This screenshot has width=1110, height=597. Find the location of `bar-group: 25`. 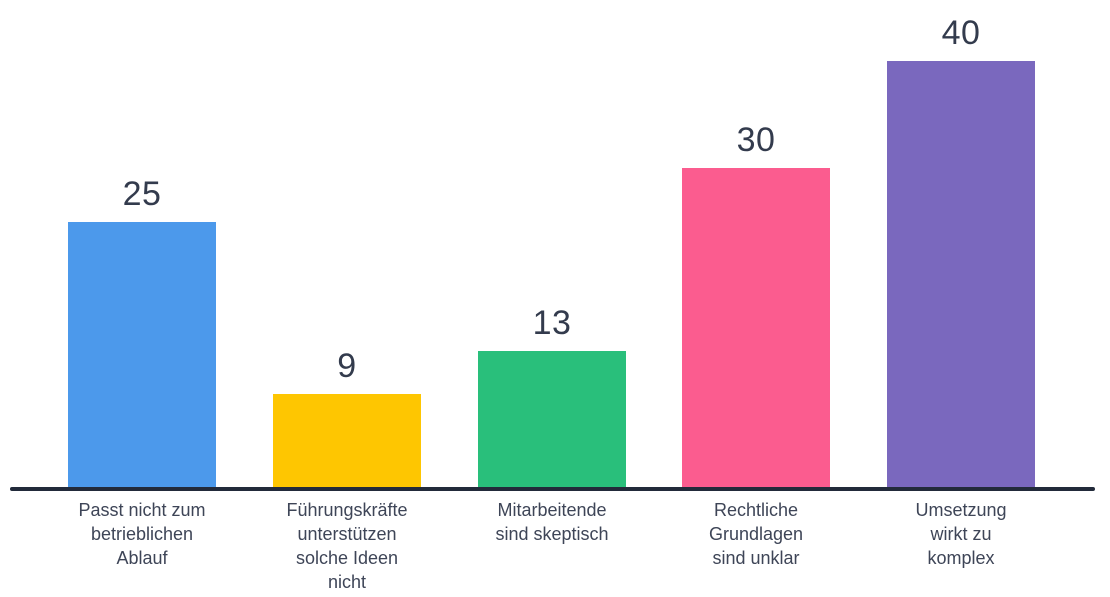

bar-group: 25 is located at coordinates (142, 332).